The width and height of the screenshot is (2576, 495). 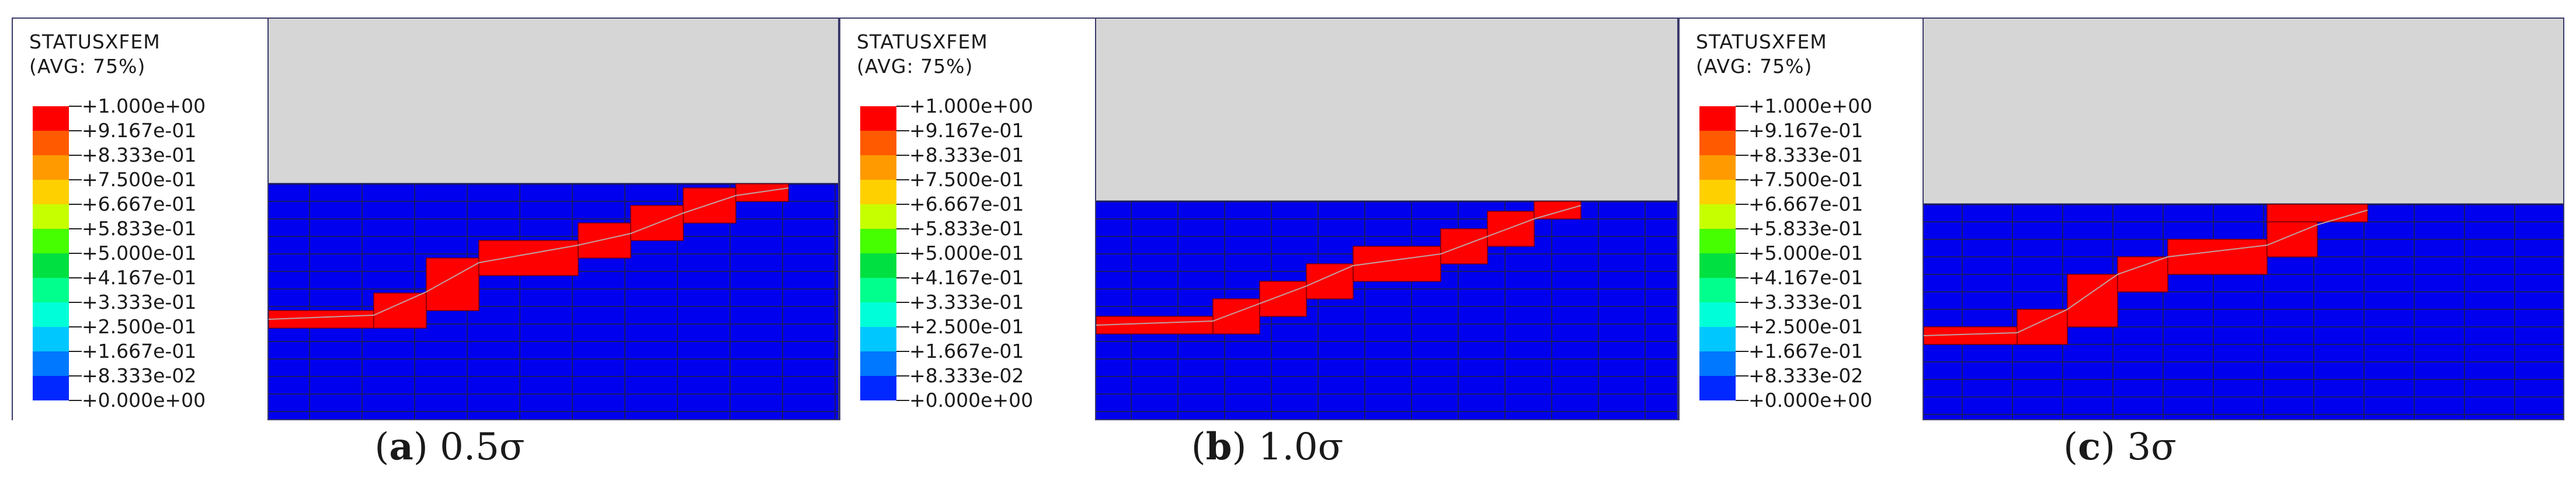 I want to click on legend-label: +9.167e-01, so click(x=967, y=130).